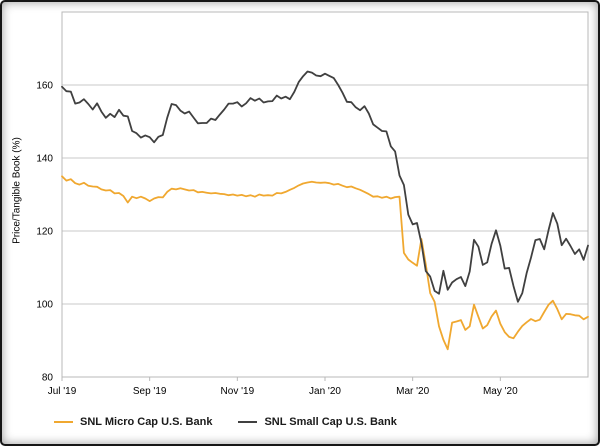 Image resolution: width=600 pixels, height=446 pixels. I want to click on x-tick-label: Jul '19, so click(62, 391).